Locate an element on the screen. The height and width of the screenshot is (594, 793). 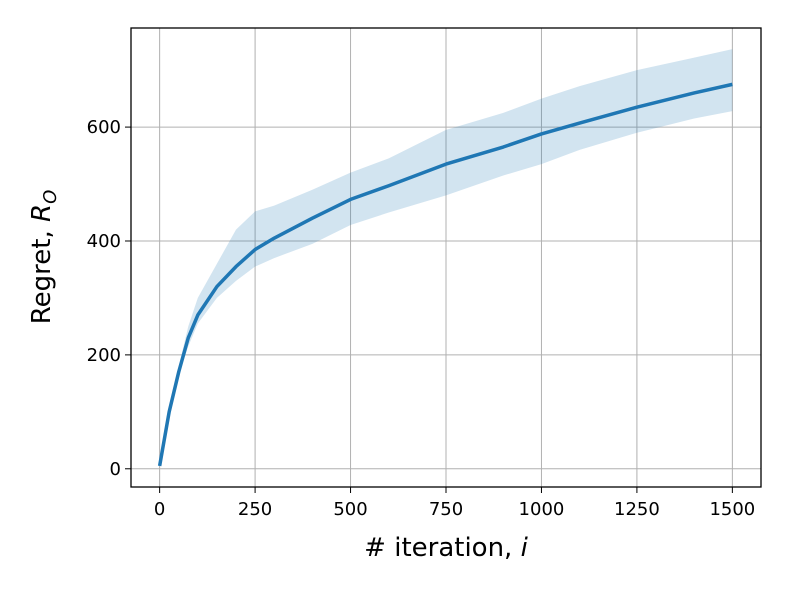
x-label-var: i is located at coordinates (525, 548).